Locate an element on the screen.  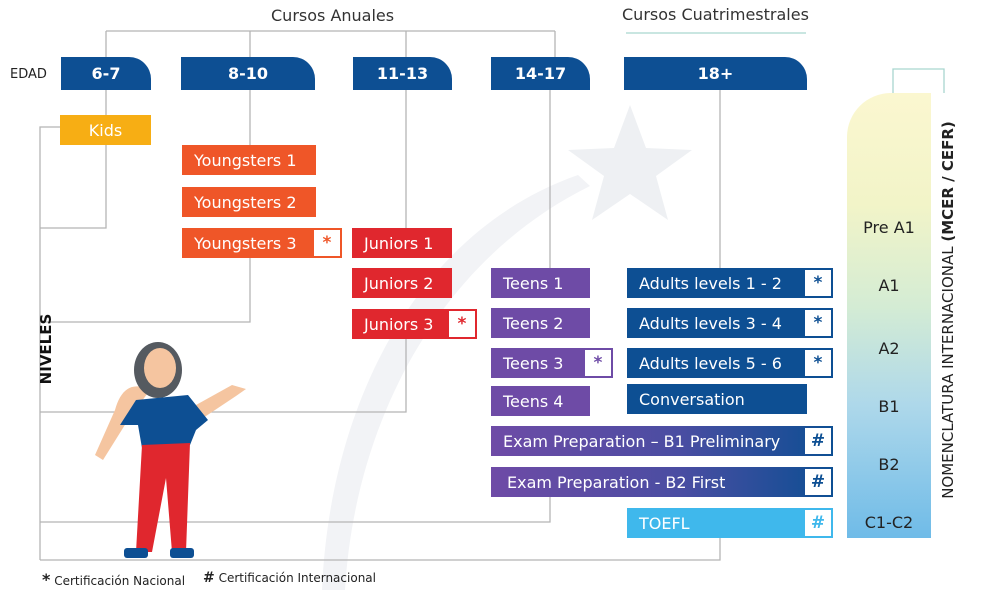
course-juniors-1-label: Juniors 1 is located at coordinates (399, 243).